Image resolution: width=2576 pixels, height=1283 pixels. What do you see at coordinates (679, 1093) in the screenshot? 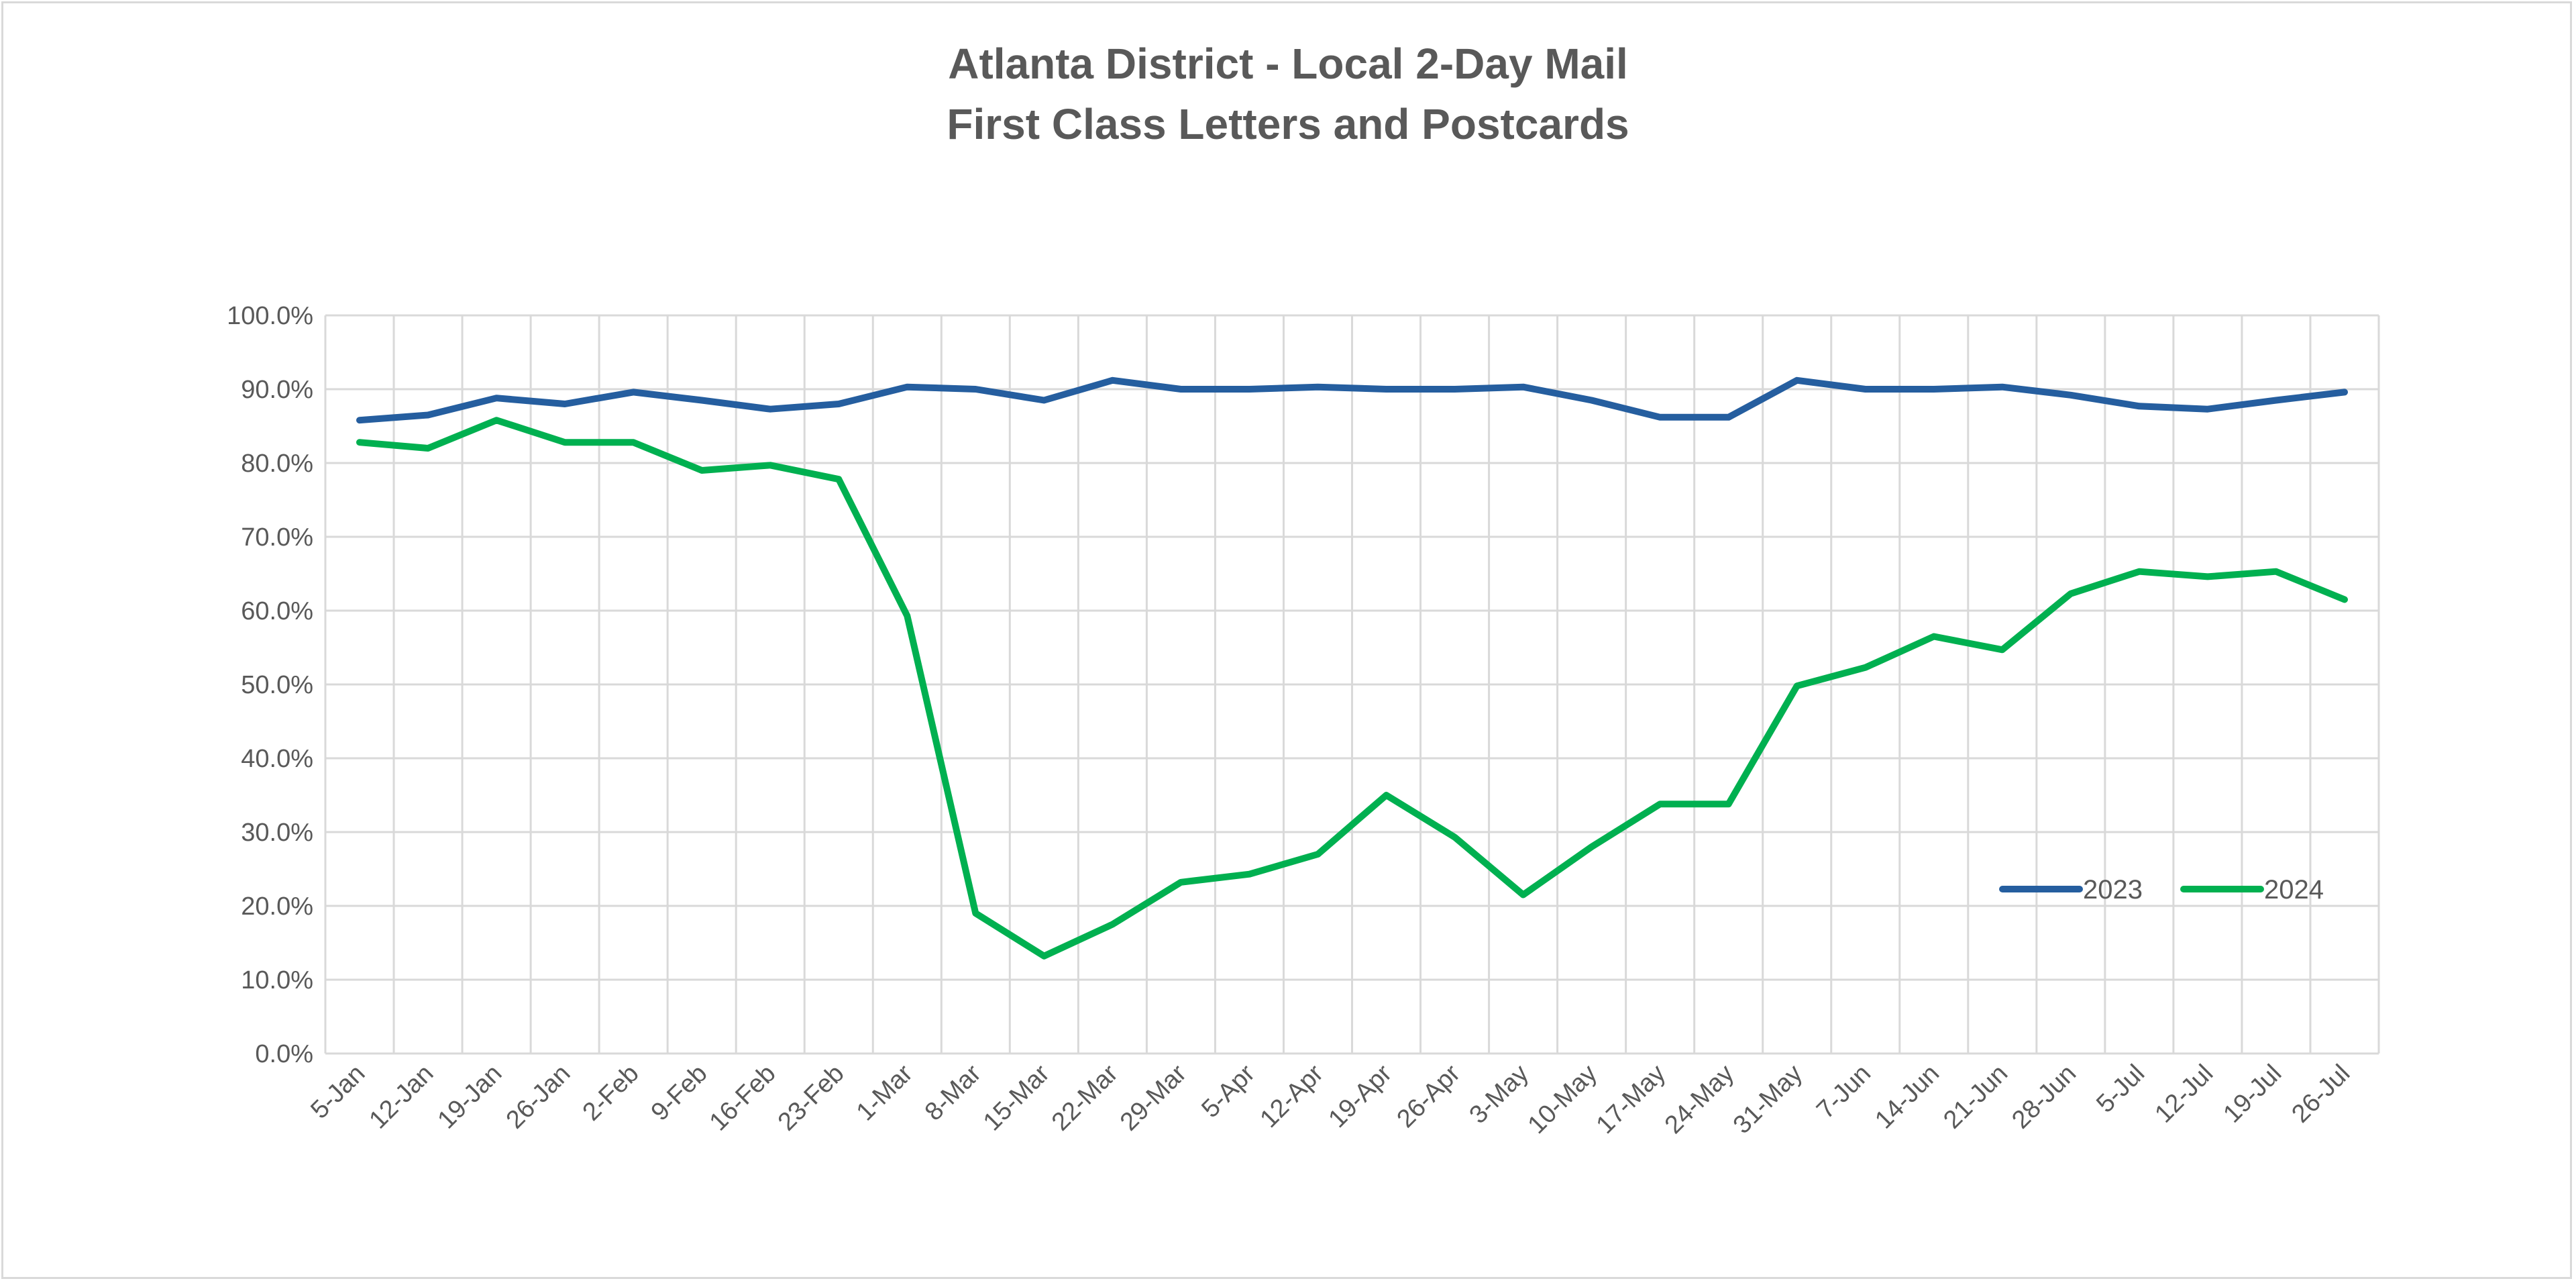
I see `x-tick-label: 9-Feb` at bounding box center [679, 1093].